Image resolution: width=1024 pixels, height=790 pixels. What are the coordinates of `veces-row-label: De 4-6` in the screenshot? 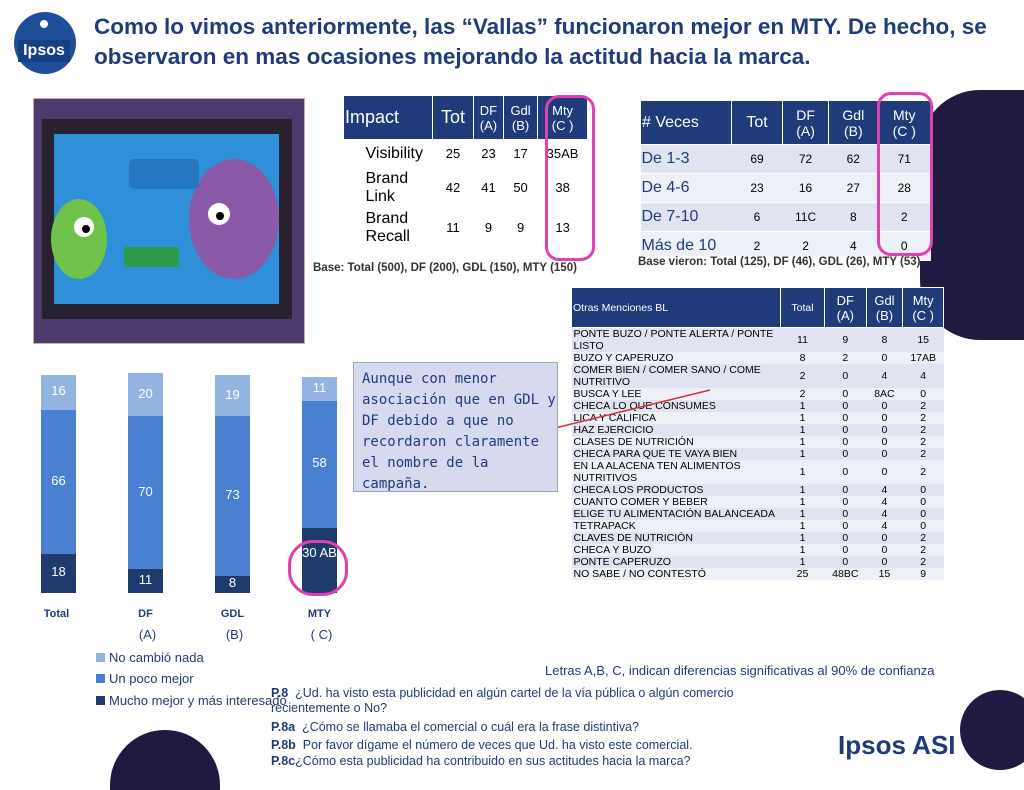 It's located at (686, 188).